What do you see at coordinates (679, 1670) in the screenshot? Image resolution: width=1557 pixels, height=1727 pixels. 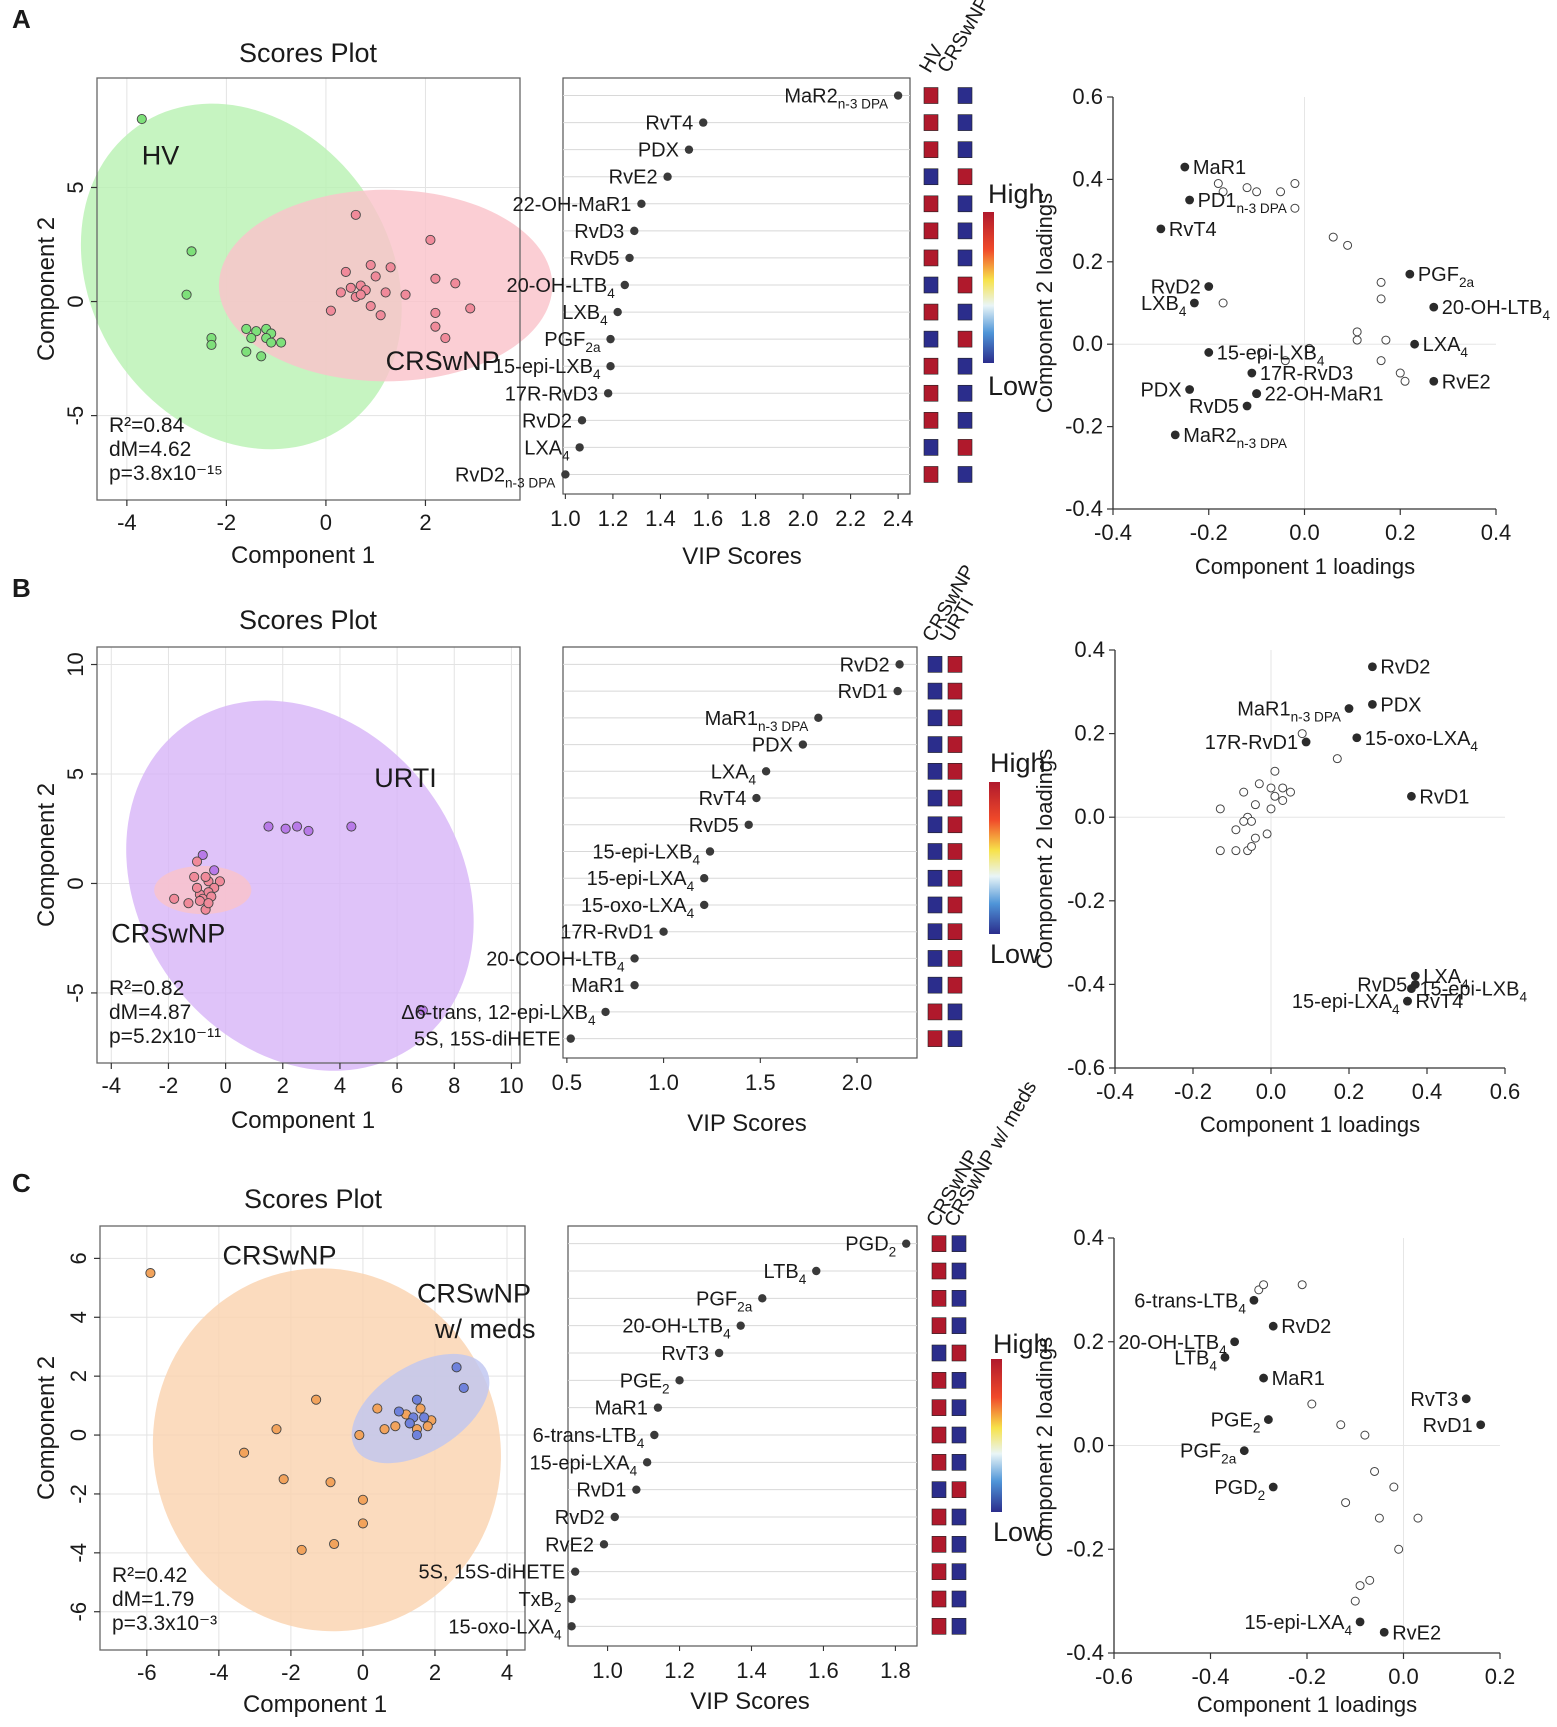 I see `x-tick-label: 1.2` at bounding box center [679, 1670].